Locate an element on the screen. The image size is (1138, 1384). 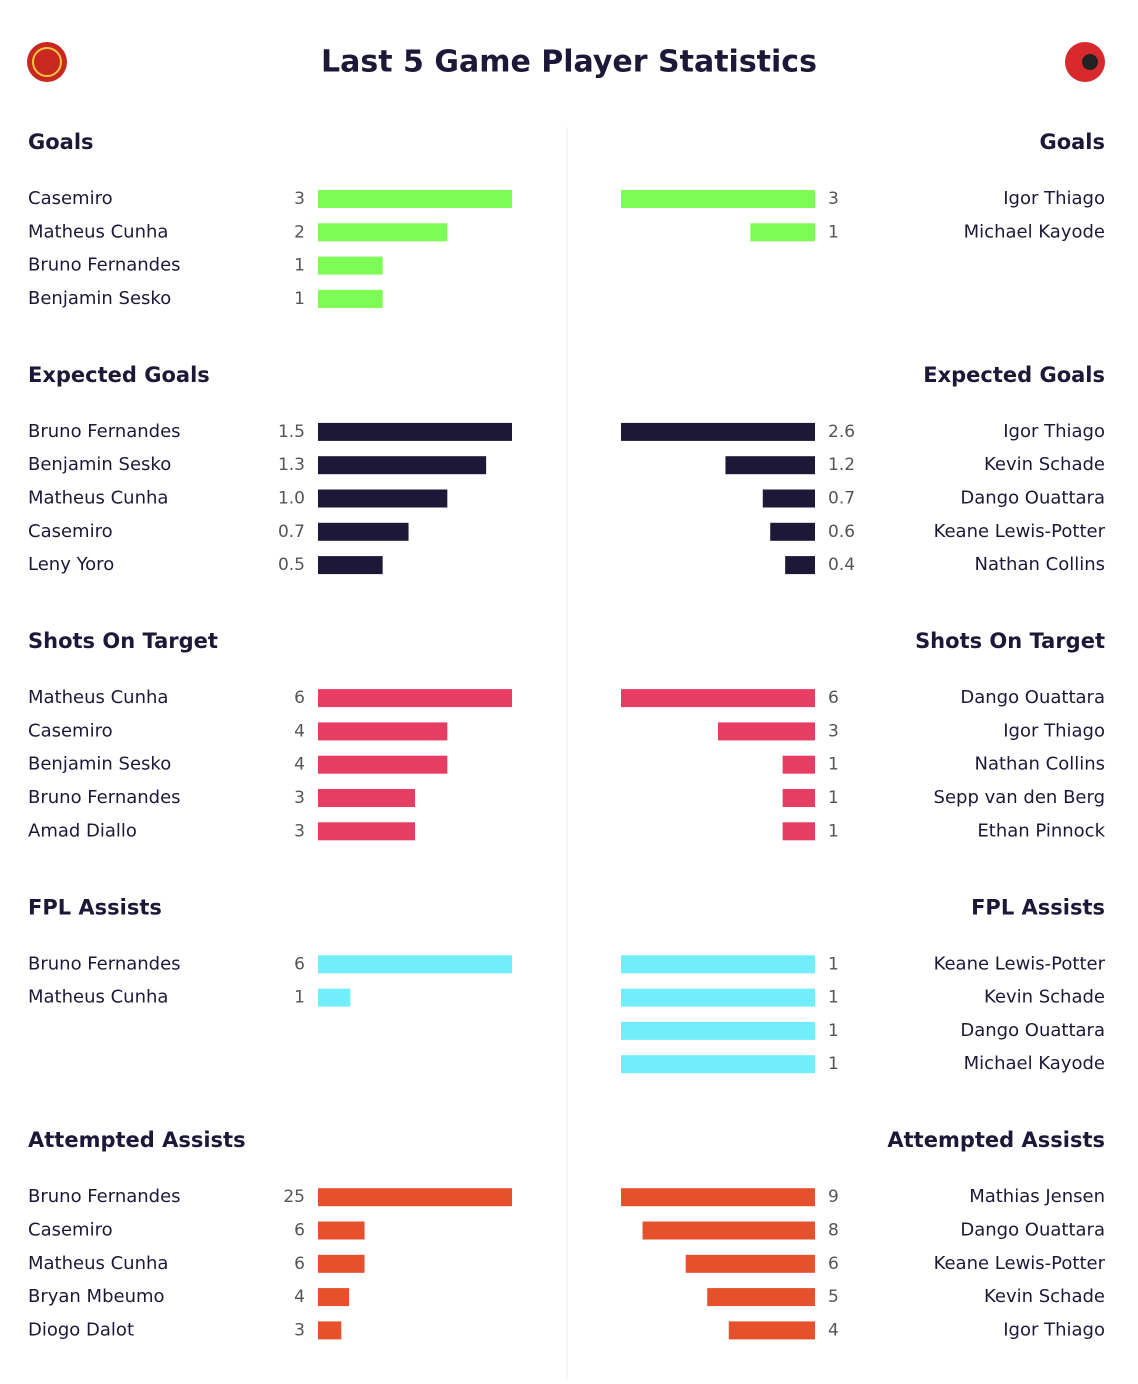
player-name: Leny Yoro is located at coordinates (71, 564).